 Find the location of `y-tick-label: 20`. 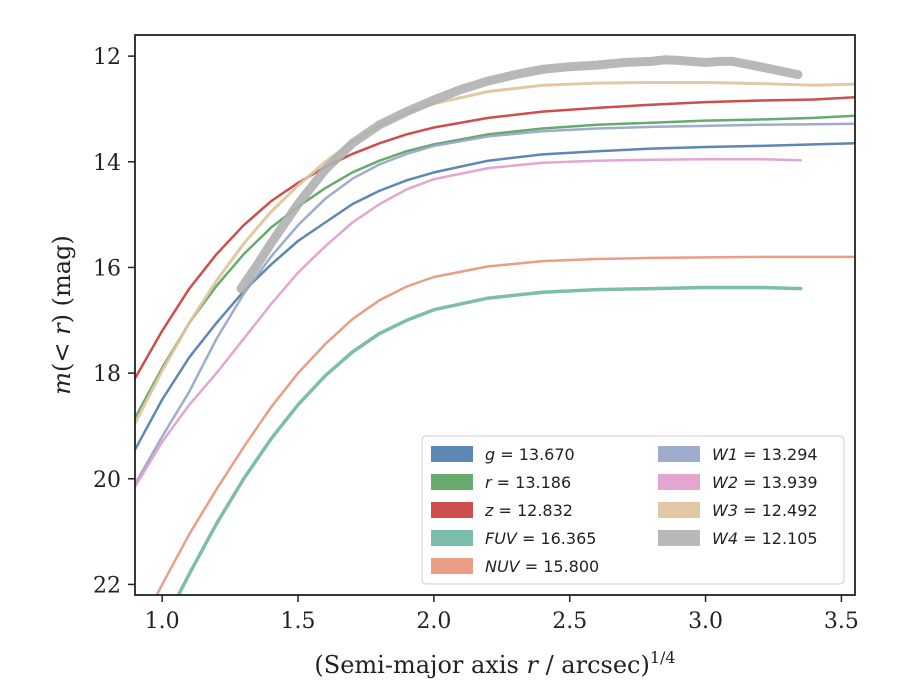

y-tick-label: 20 is located at coordinates (107, 480).